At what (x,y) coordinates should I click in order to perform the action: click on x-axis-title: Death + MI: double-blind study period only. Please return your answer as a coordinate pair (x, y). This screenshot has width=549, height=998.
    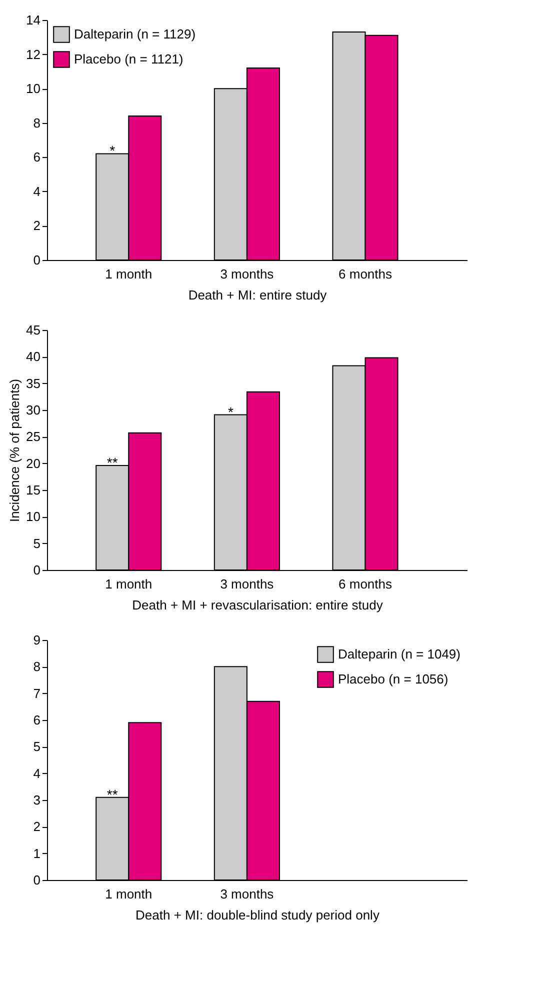
    Looking at the image, I should click on (258, 915).